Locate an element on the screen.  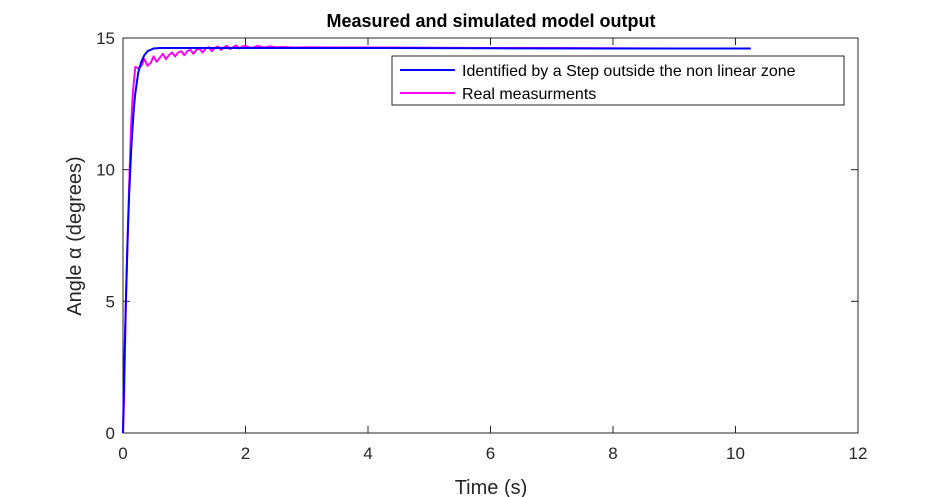
x-tick-label: 12 is located at coordinates (858, 453).